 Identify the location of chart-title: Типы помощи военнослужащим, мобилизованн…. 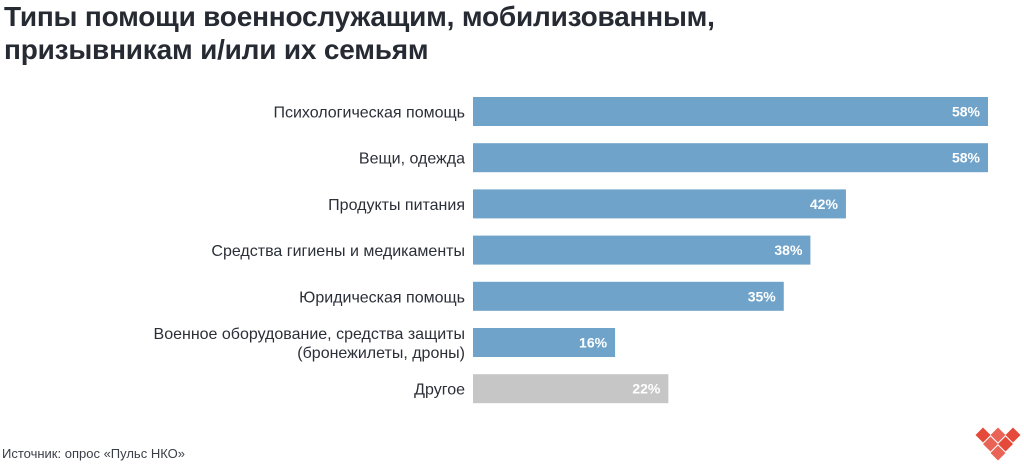
(454, 33).